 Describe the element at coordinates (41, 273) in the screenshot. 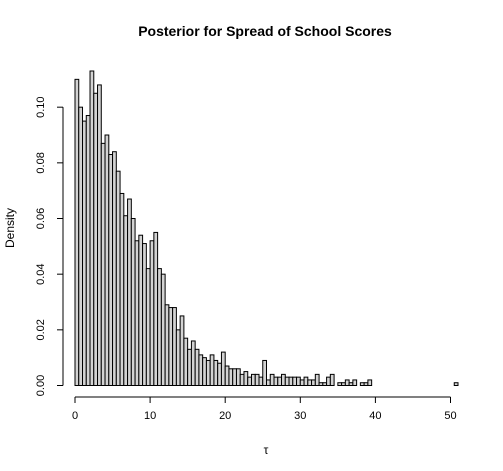

I see `y-tick-label: 0.04` at that location.